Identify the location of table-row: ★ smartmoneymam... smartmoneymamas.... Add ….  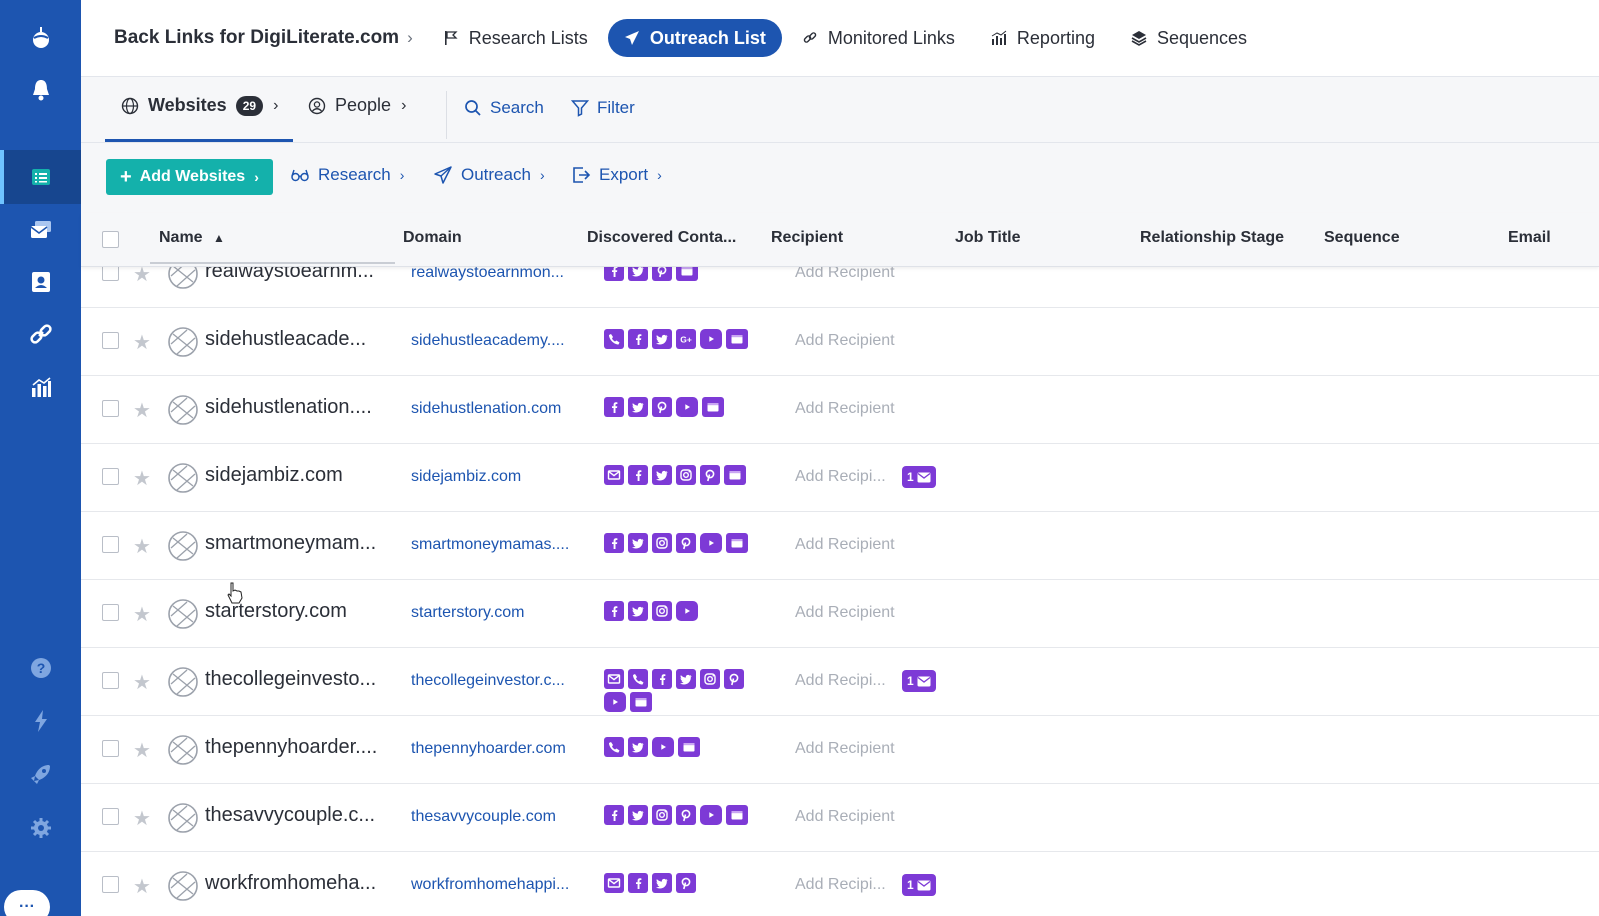
(840, 546).